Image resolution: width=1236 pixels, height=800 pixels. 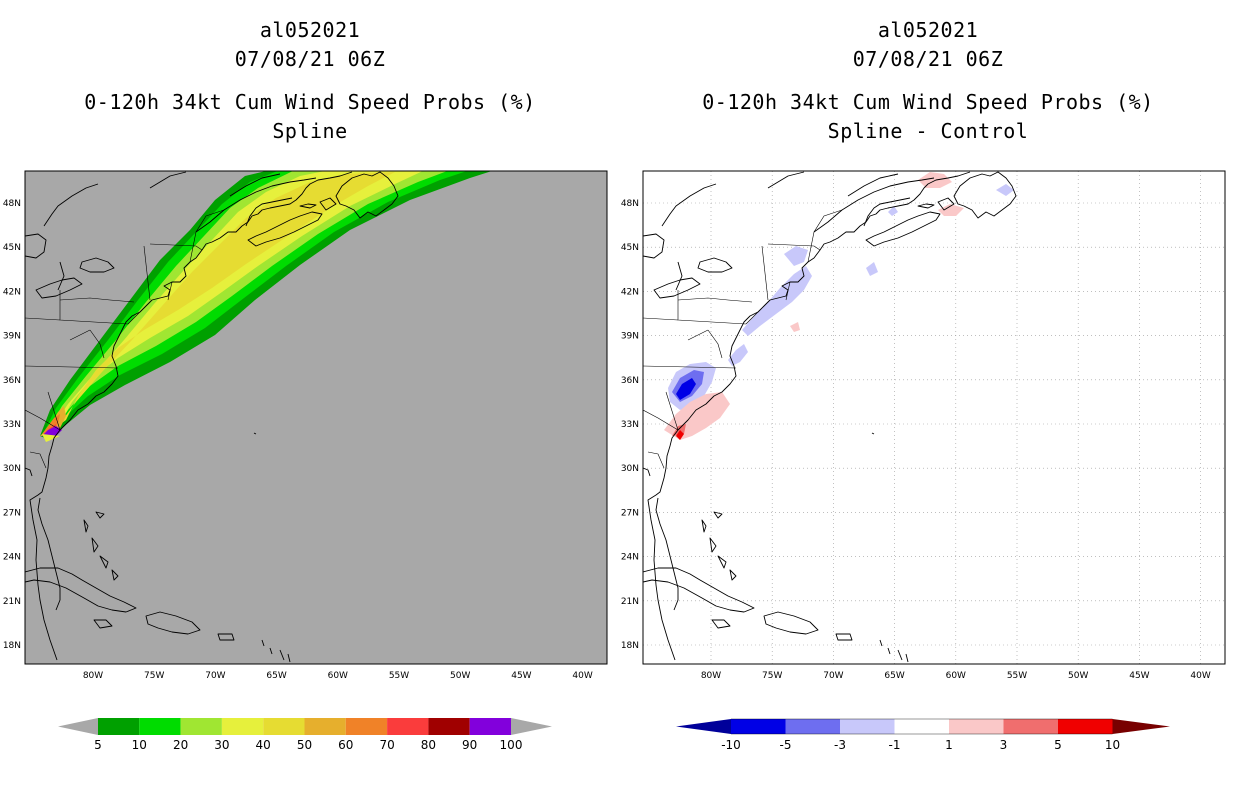 I want to click on left-datetime: 07/08/21 06Z, so click(x=310, y=59).